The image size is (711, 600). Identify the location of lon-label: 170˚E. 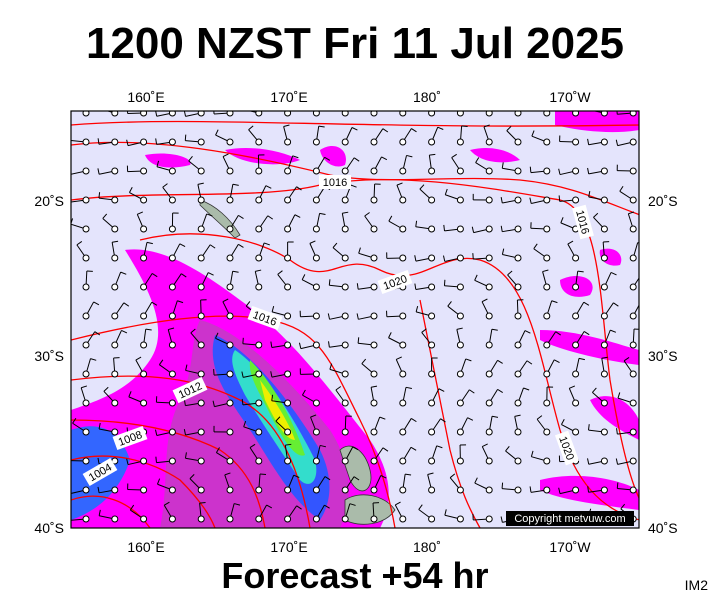
(288, 97).